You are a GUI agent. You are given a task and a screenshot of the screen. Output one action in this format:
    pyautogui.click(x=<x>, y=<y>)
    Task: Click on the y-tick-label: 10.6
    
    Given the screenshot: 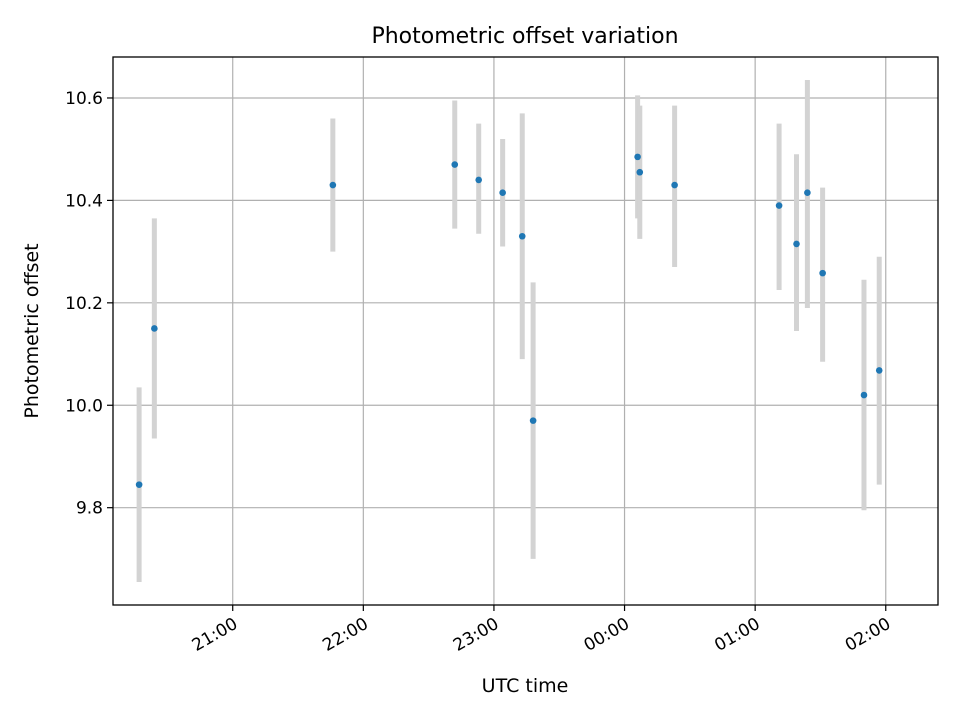 What is the action you would take?
    pyautogui.click(x=84, y=99)
    